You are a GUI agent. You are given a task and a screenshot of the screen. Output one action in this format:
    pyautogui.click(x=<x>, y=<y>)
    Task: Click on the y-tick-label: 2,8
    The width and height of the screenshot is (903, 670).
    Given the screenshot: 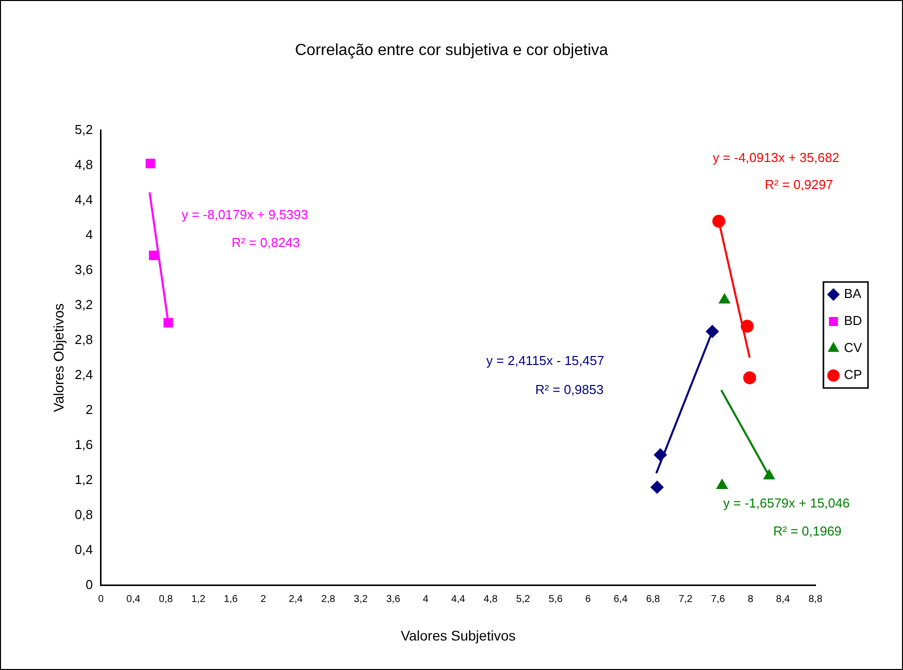 What is the action you would take?
    pyautogui.click(x=83, y=339)
    